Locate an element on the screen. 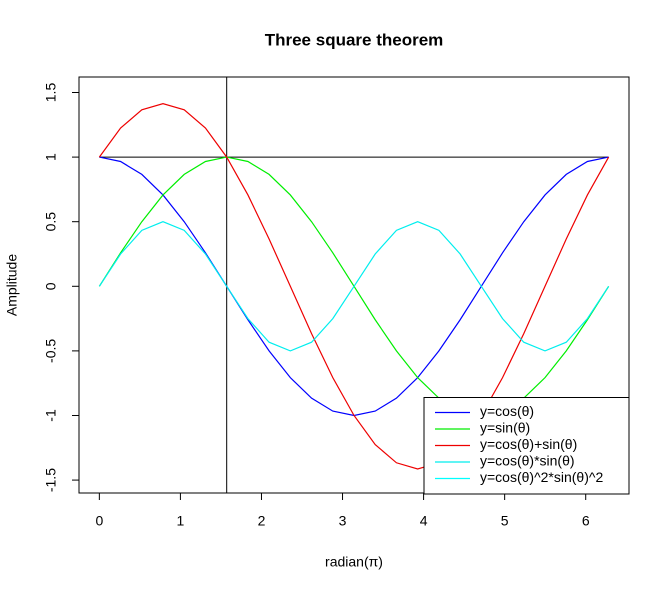 The width and height of the screenshot is (670, 592). legend-label: y=sin(θ) is located at coordinates (505, 428).